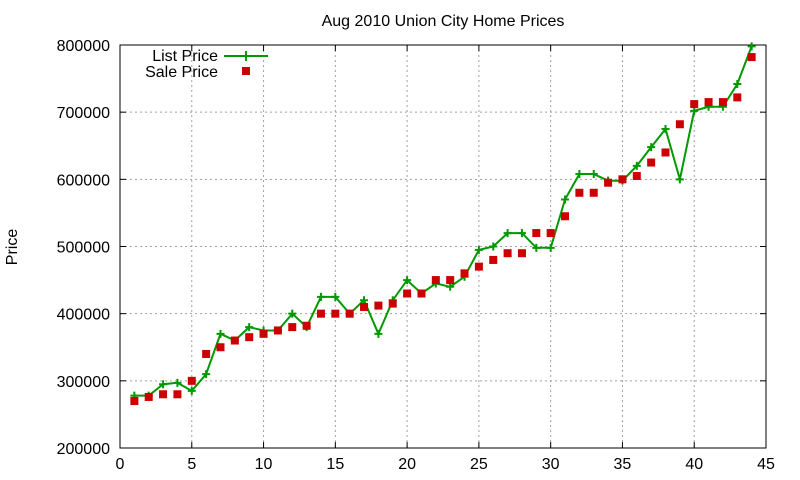 This screenshot has width=800, height=480. I want to click on x-tick-label: 20, so click(407, 464).